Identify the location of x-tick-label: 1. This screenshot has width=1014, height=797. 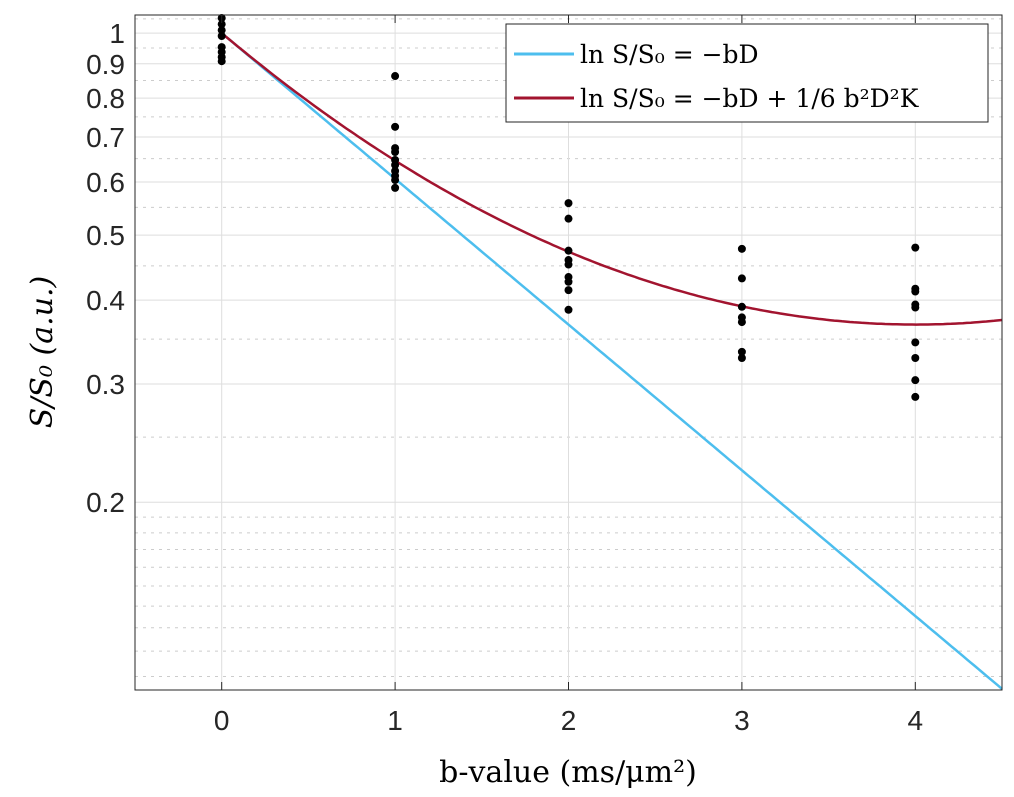
(395, 720).